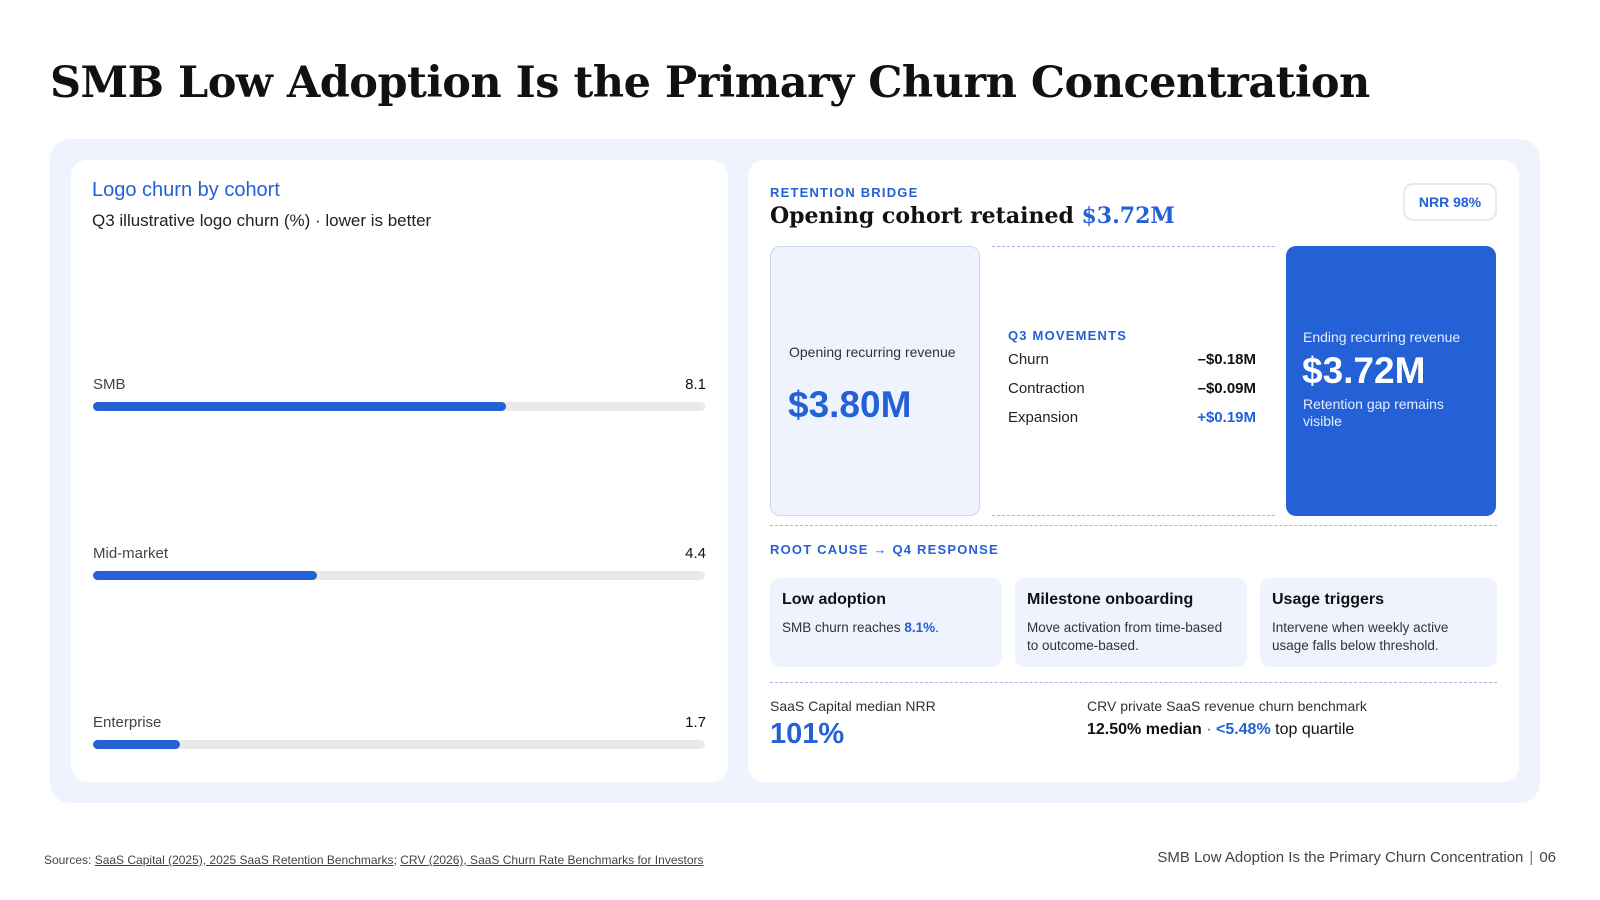 The height and width of the screenshot is (900, 1600). I want to click on bar-smb, so click(299, 406).